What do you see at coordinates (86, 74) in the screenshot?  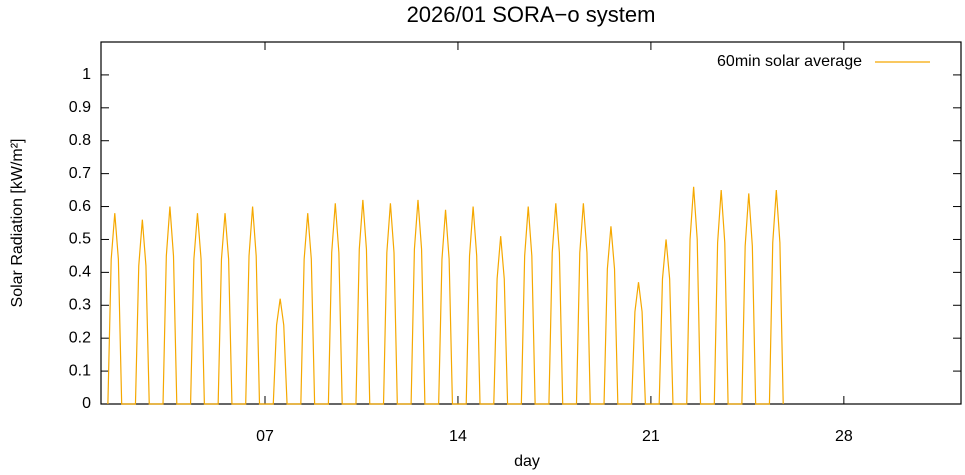 I see `y-tick-label: 1` at bounding box center [86, 74].